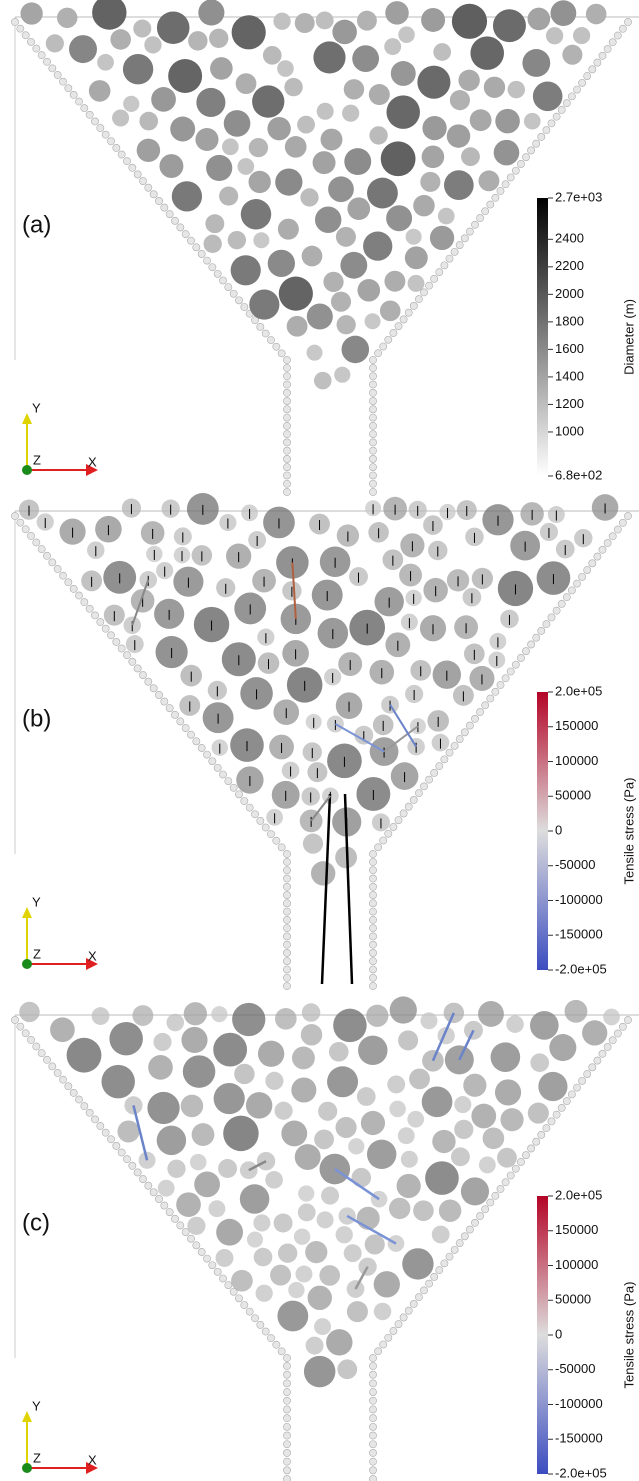  Describe the element at coordinates (403, 726) in the screenshot. I see `bond` at that location.